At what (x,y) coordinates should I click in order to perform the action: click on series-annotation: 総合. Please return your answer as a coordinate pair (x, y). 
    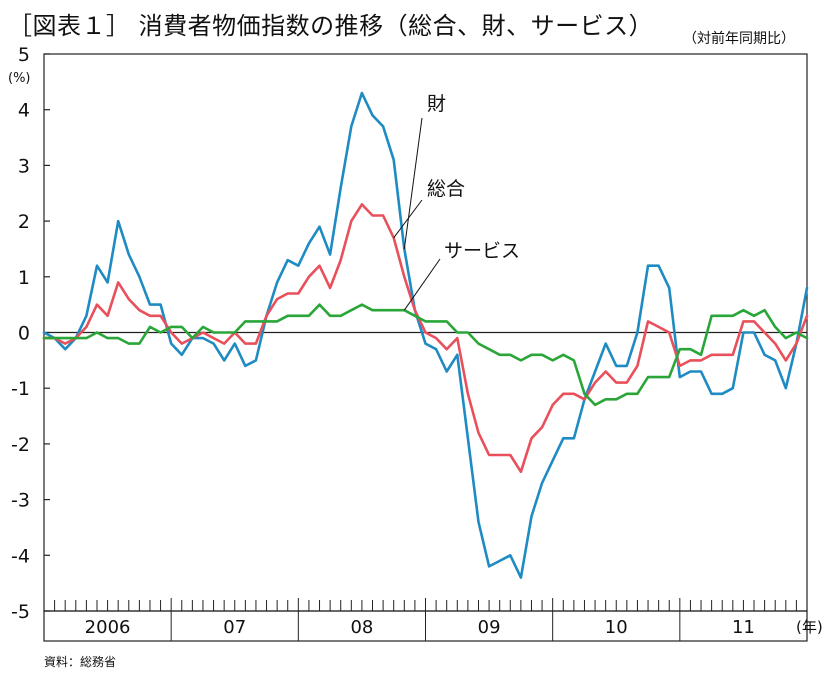
    Looking at the image, I should click on (446, 189).